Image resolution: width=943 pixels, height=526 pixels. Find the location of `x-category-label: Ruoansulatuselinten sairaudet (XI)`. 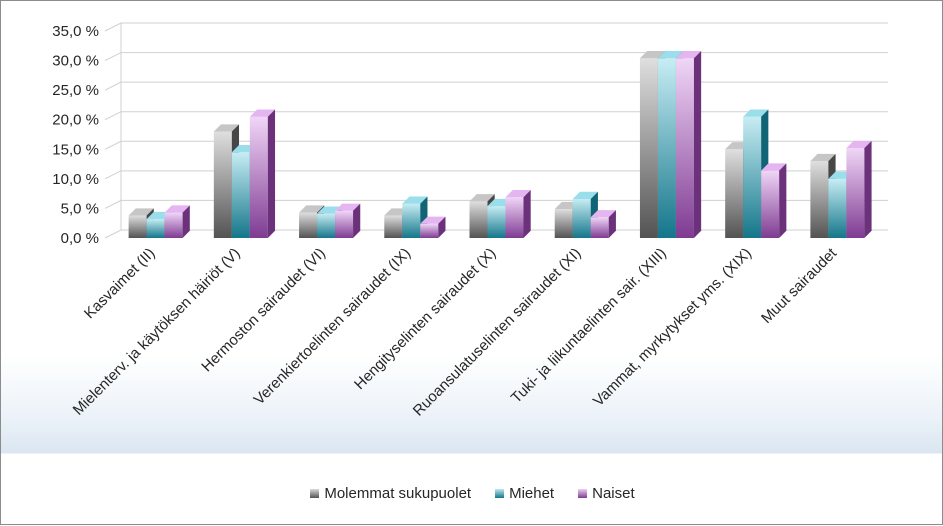

x-category-label: Ruoansulatuselinten sairaudet (XI) is located at coordinates (497, 332).